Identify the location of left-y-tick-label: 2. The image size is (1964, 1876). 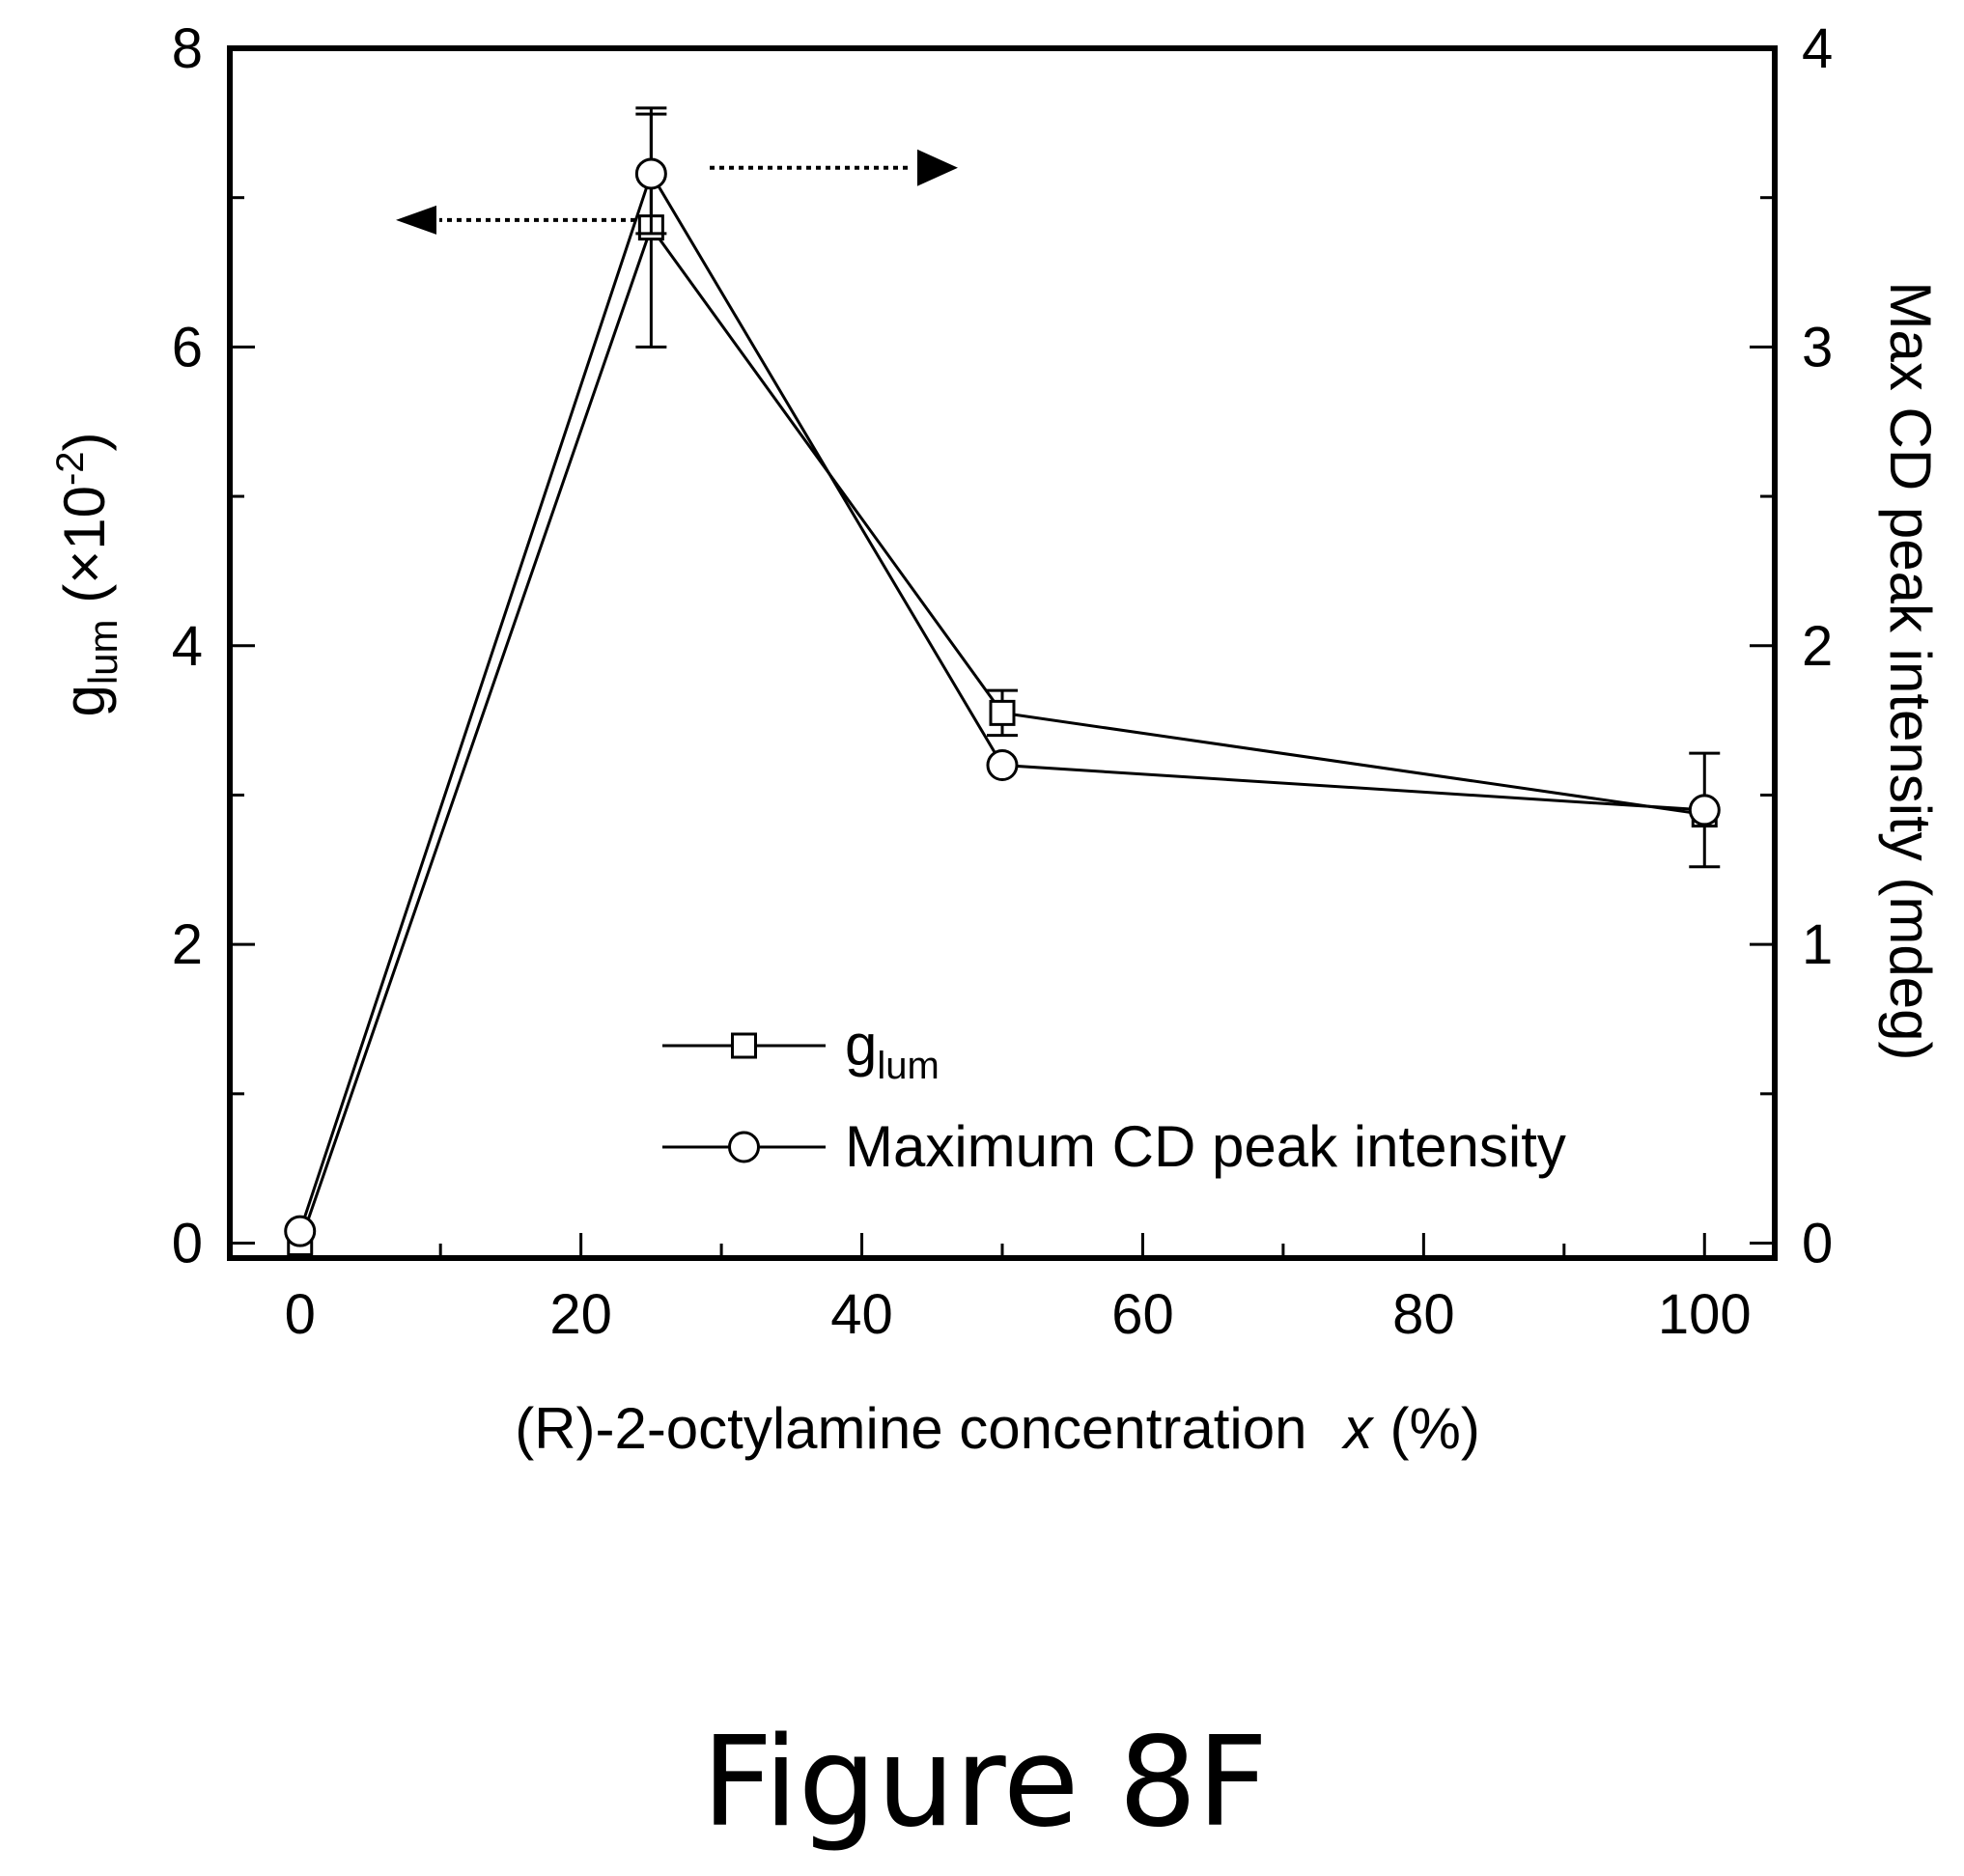
(187, 945).